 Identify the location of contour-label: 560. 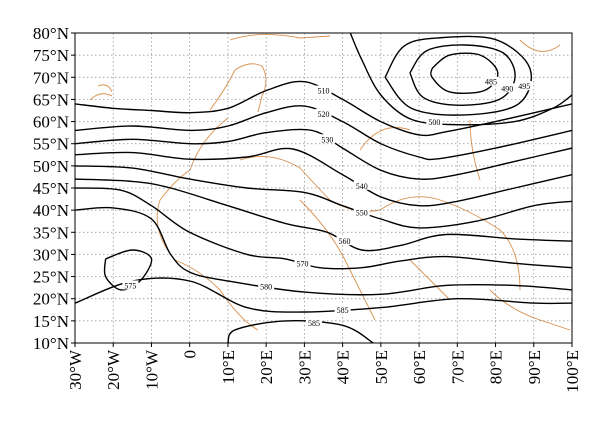
(345, 241).